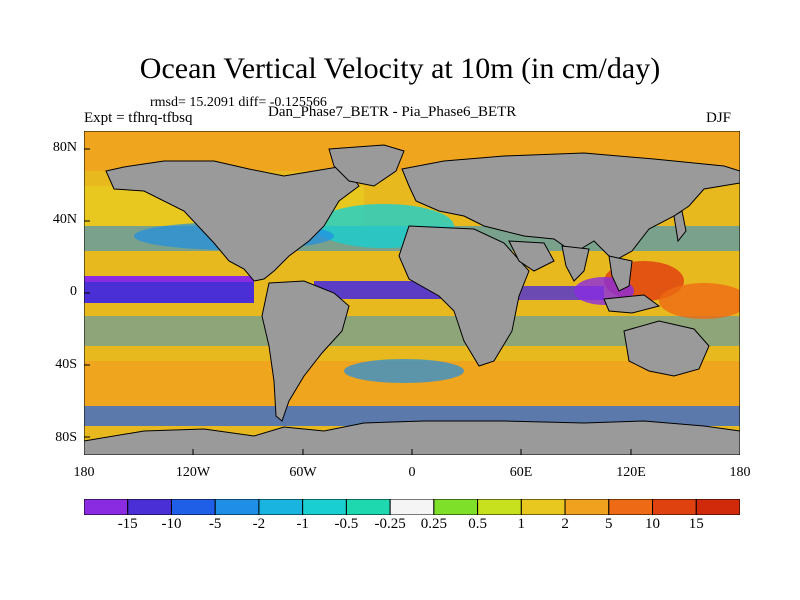  I want to click on greenland, so click(366, 165).